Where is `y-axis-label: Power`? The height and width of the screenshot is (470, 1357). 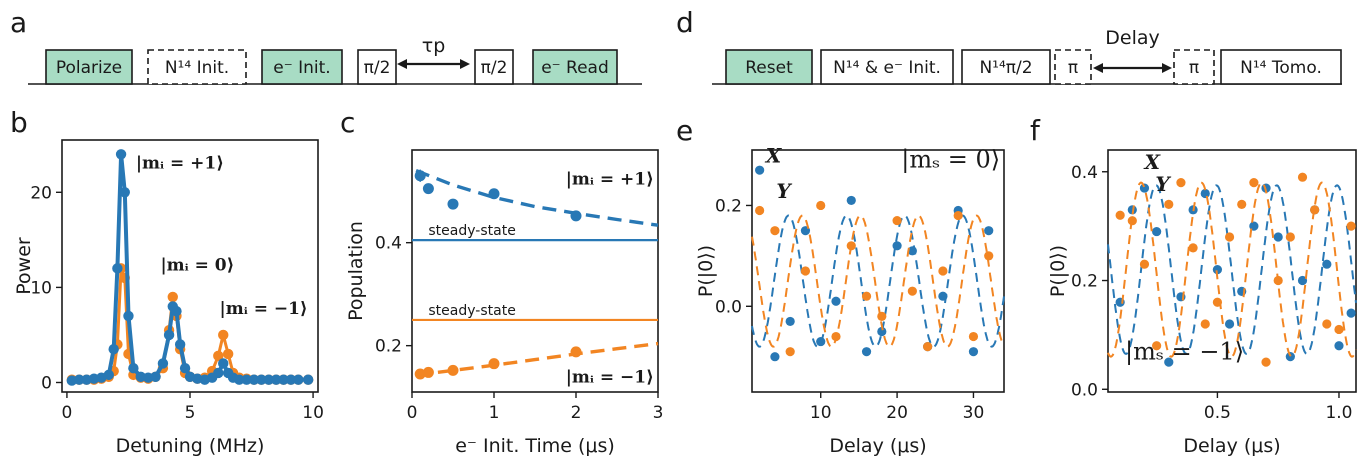 y-axis-label: Power is located at coordinates (24, 266).